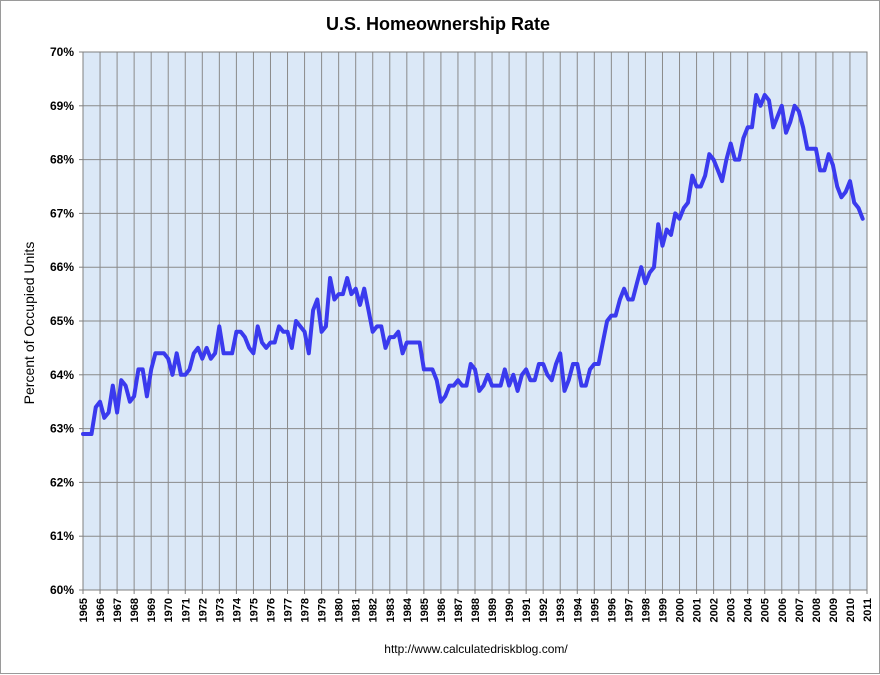 This screenshot has height=675, width=880. I want to click on tick-label-x-2001: 2001, so click(698, 610).